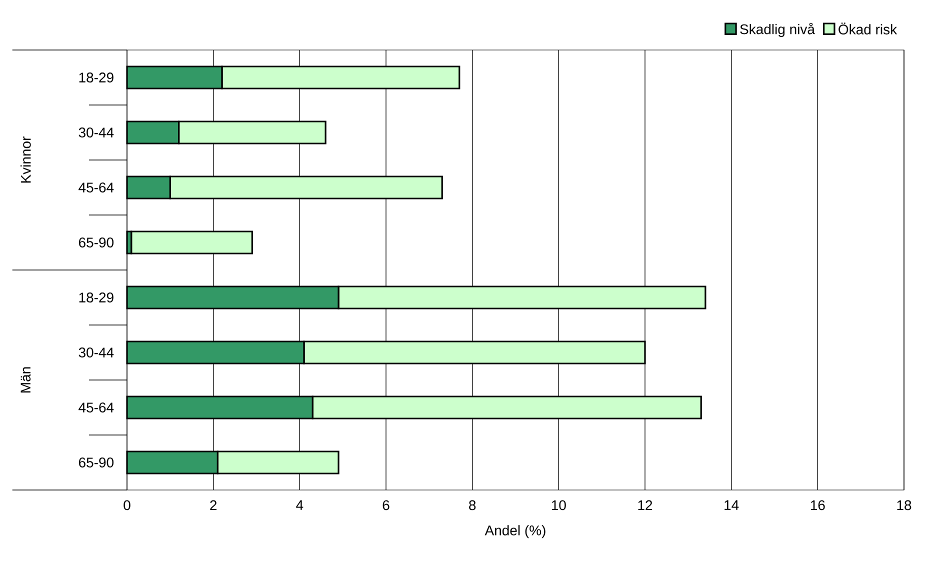  I want to click on x-axis-title: Andel (%), so click(515, 531).